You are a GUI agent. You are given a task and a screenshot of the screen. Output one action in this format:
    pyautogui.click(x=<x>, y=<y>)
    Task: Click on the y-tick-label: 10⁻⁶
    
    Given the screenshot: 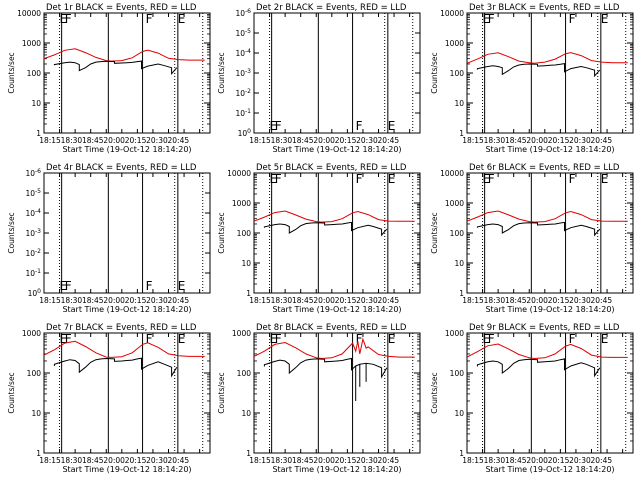 What is the action you would take?
    pyautogui.click(x=243, y=13)
    